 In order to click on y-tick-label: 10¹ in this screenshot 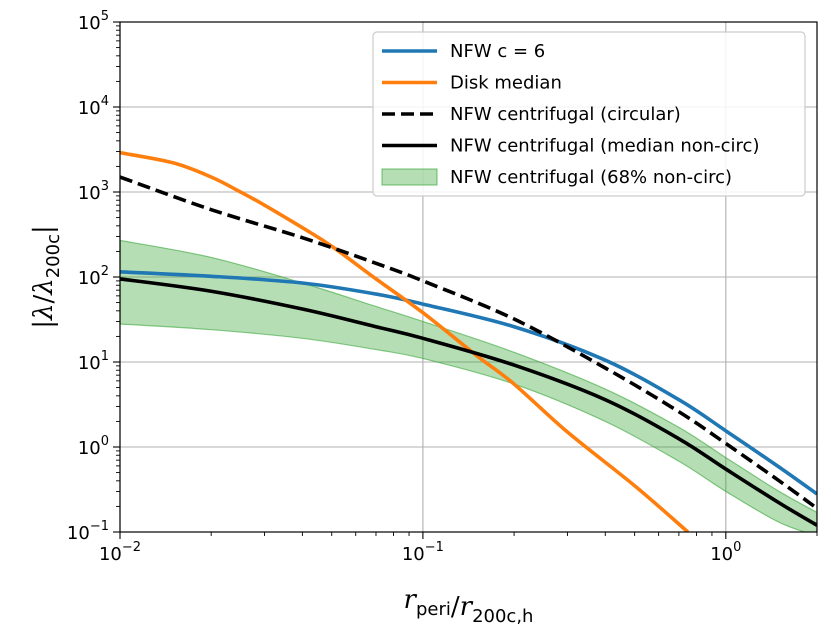, I will do `click(93, 361)`.